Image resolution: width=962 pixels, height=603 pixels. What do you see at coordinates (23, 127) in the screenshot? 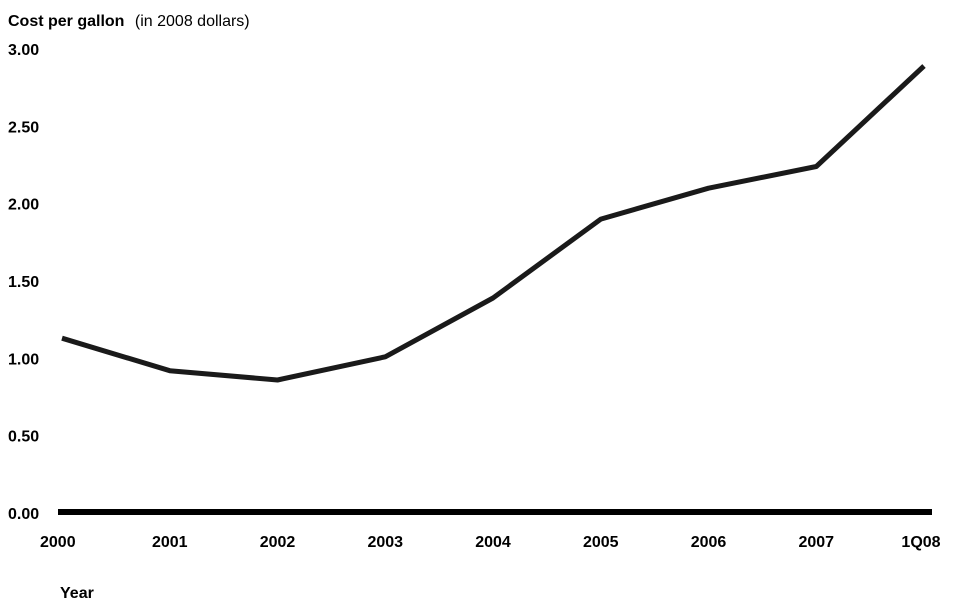
I see `y-tick-label: 2.50` at bounding box center [23, 127].